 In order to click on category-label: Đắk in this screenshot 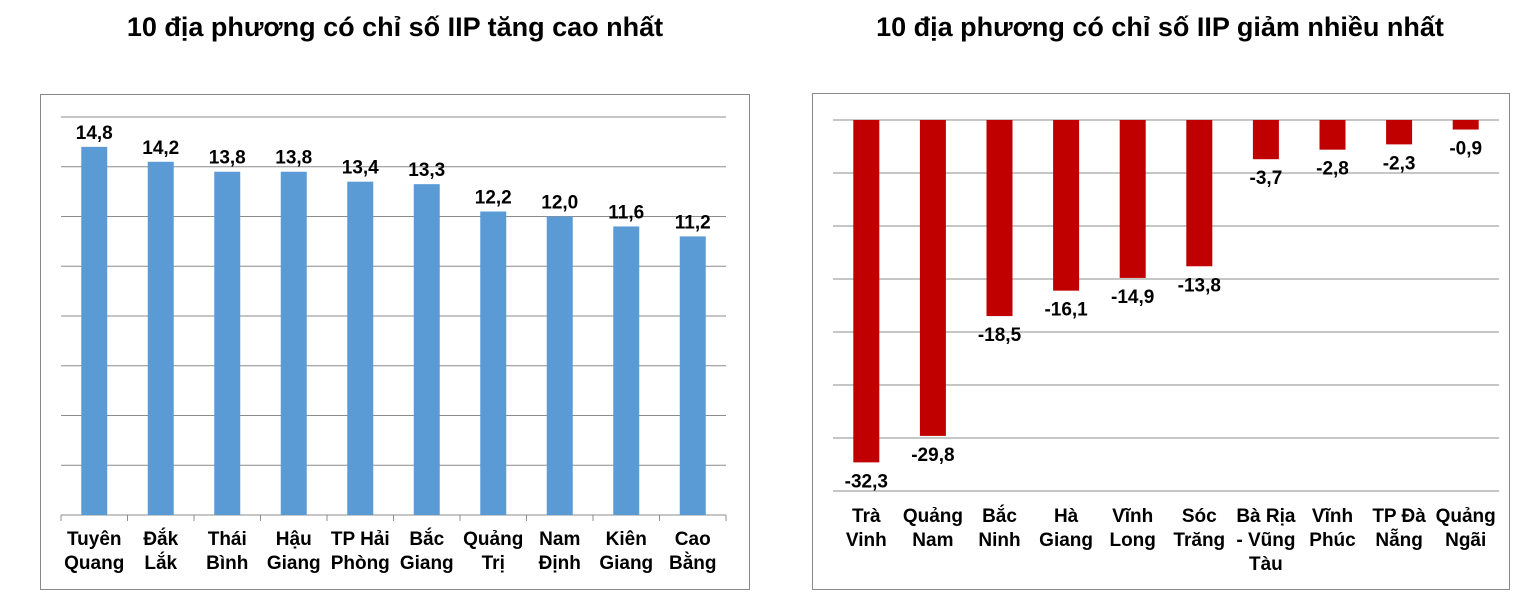, I will do `click(160, 539)`.